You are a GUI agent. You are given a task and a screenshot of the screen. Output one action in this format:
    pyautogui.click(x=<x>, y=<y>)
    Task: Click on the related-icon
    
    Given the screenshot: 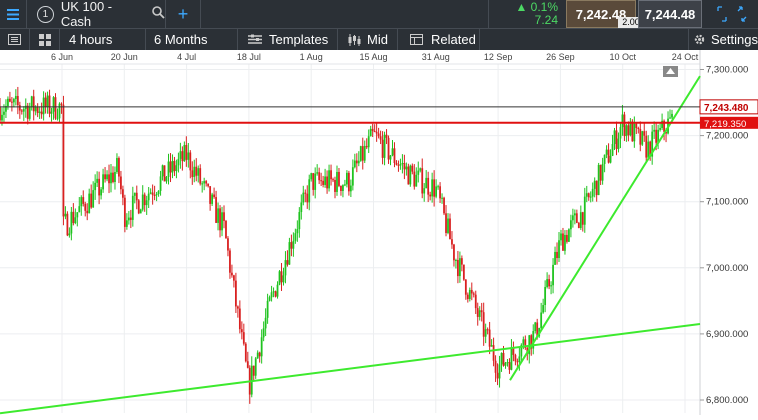 What is the action you would take?
    pyautogui.click(x=416, y=39)
    